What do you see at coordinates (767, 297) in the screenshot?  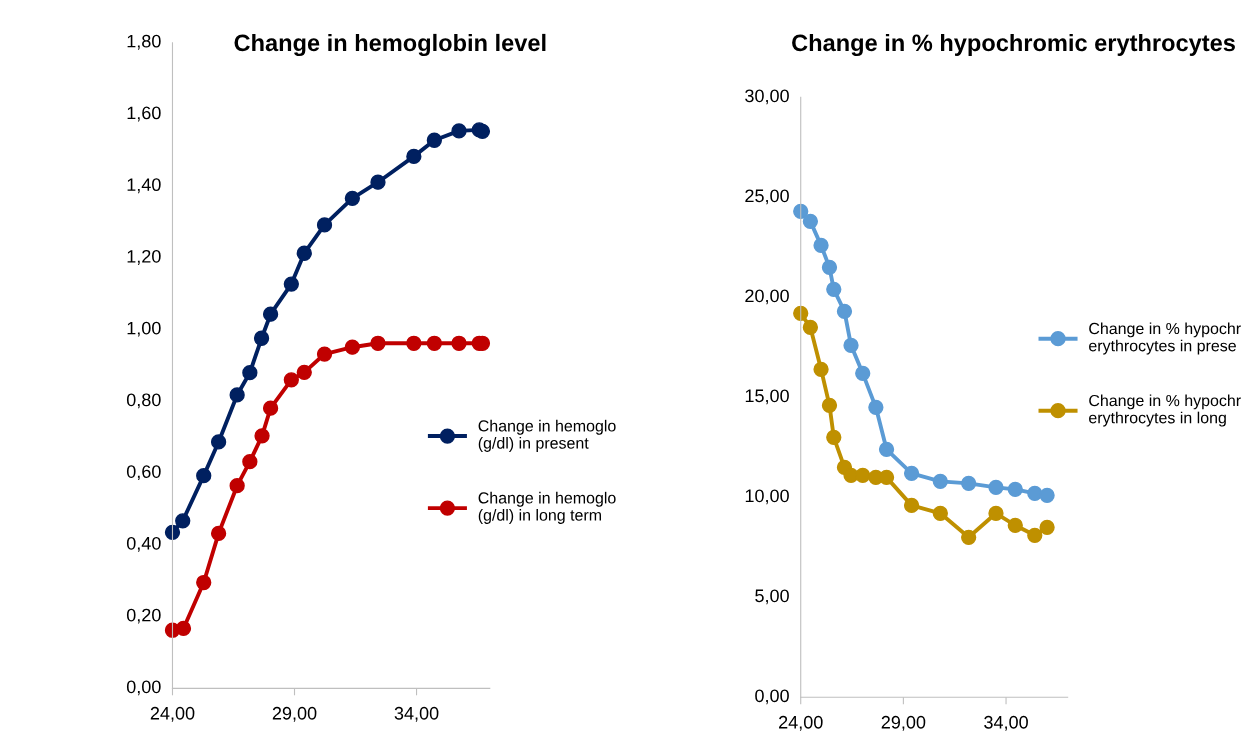 I see `y-tick-label: 20,00` at bounding box center [767, 297].